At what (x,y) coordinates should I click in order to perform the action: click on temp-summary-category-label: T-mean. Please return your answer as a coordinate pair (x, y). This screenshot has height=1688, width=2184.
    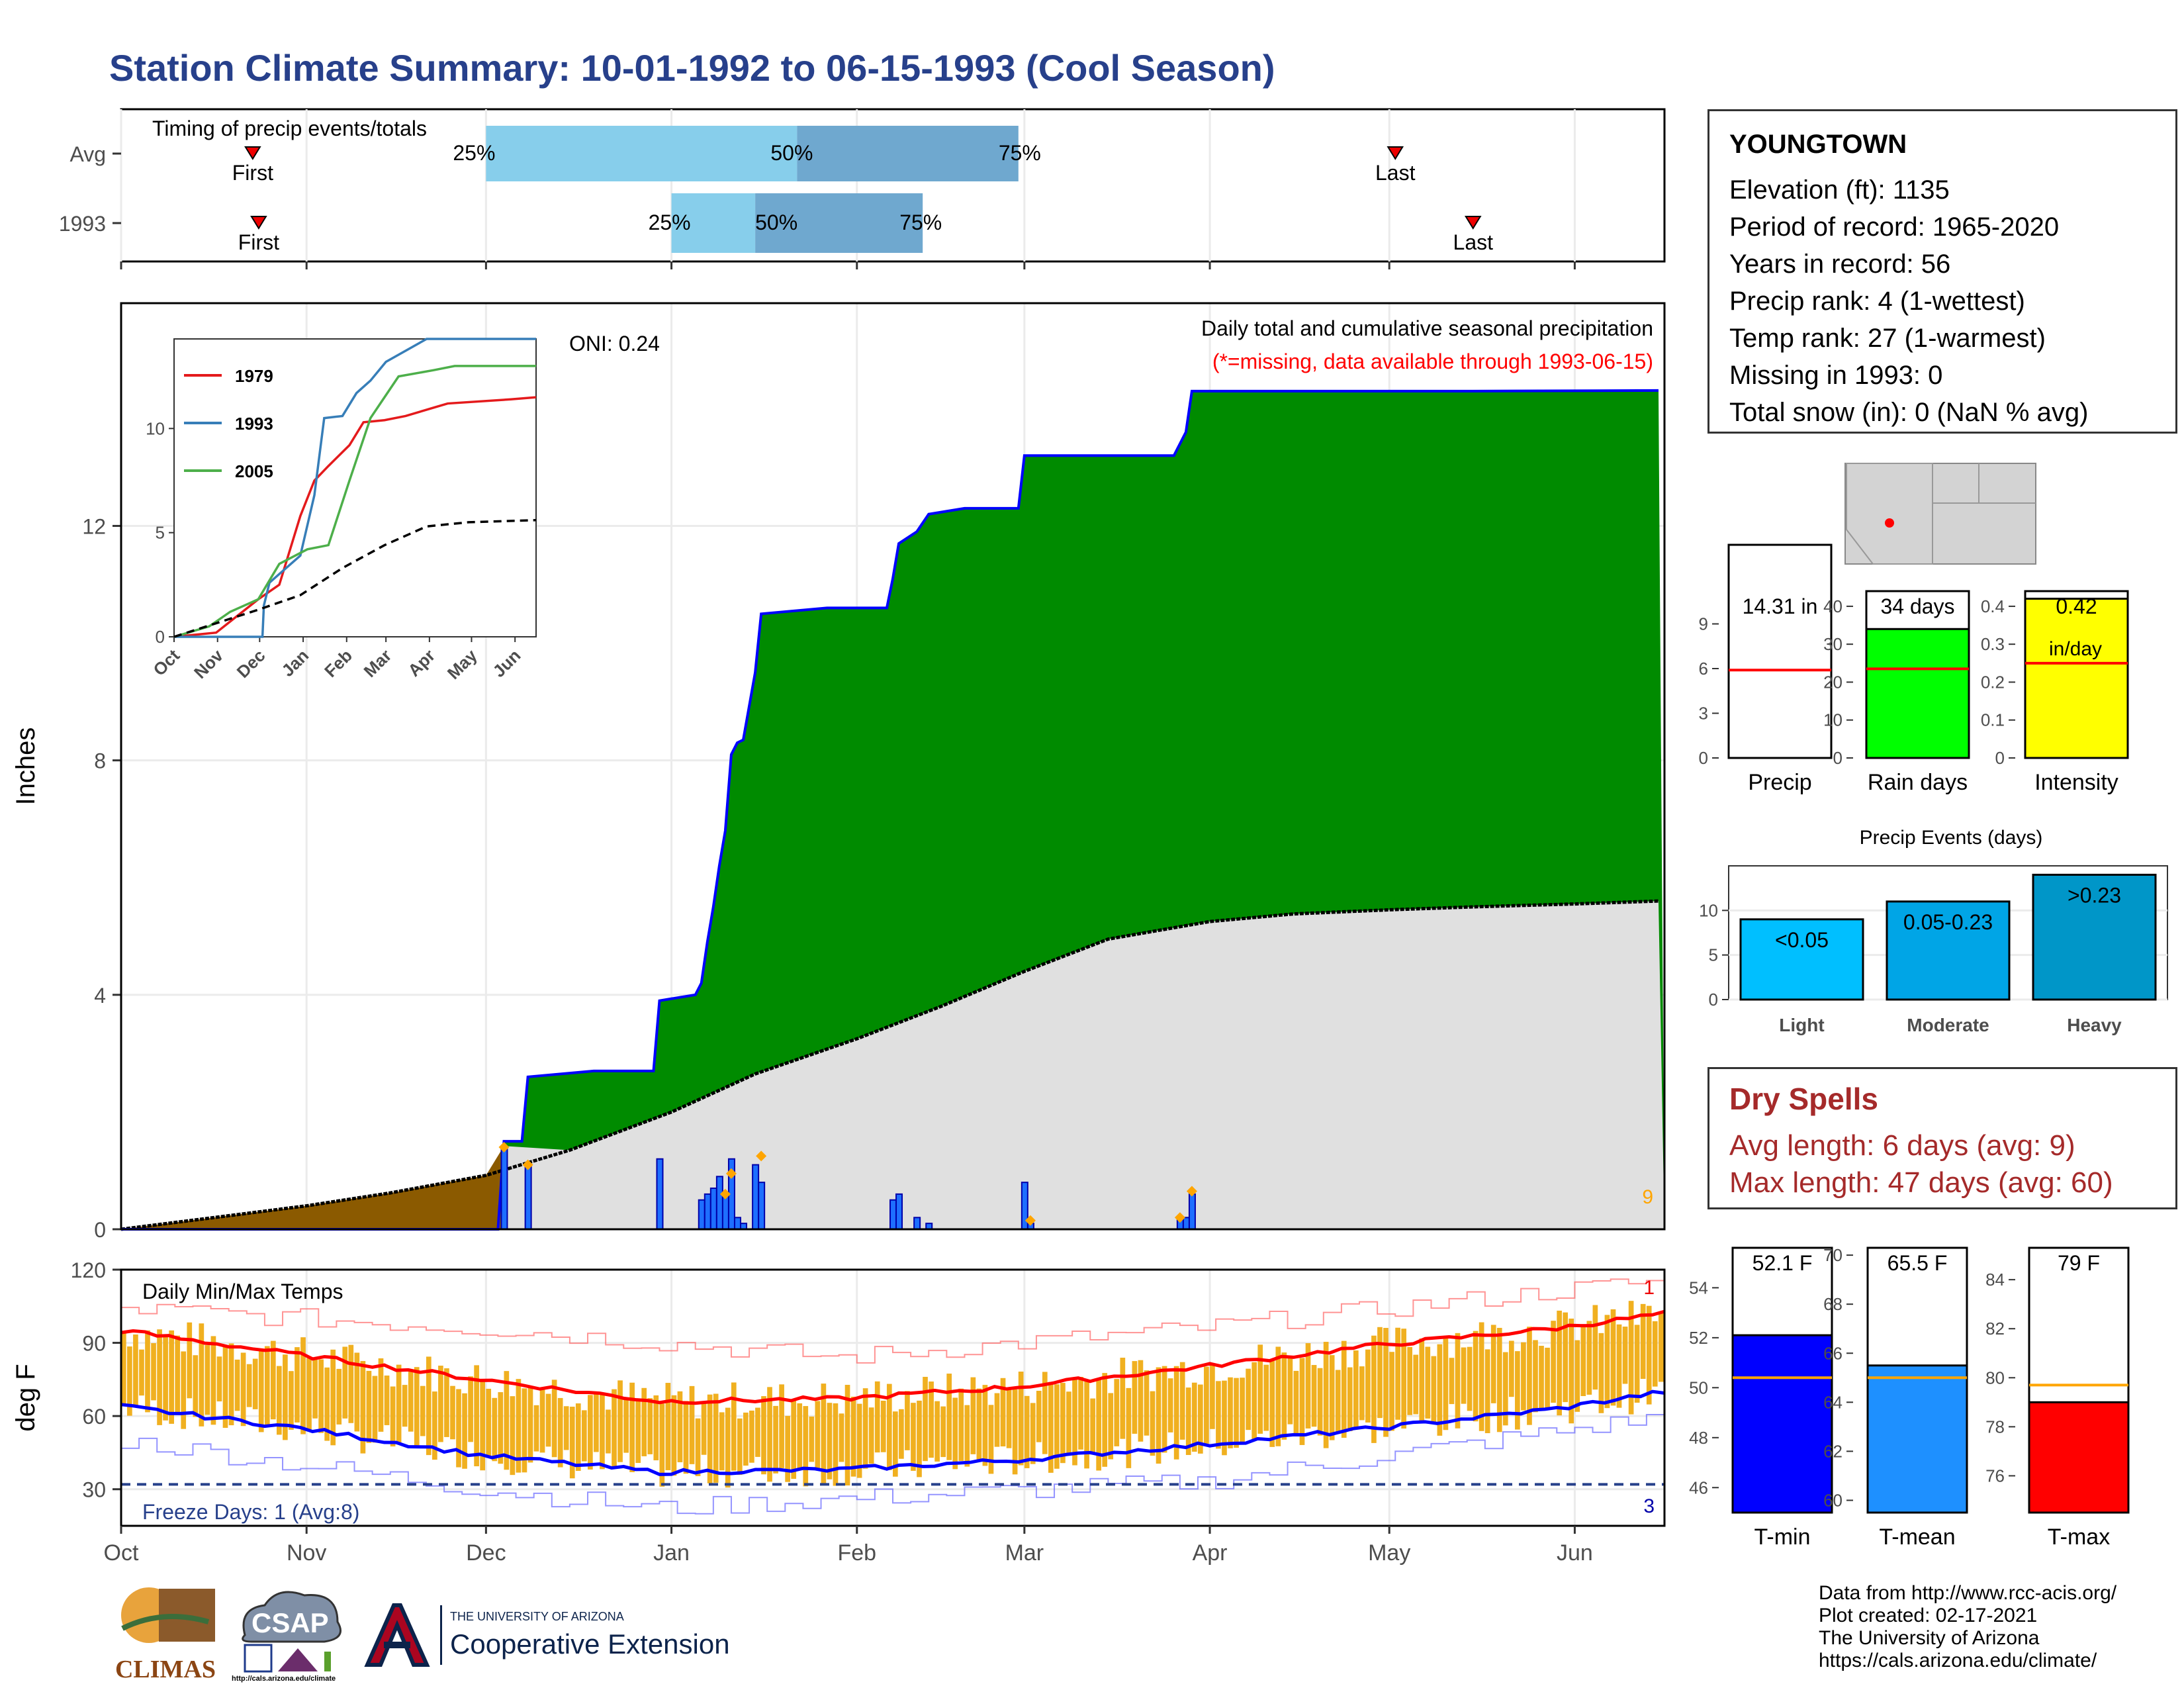
    Looking at the image, I should click on (1917, 1537).